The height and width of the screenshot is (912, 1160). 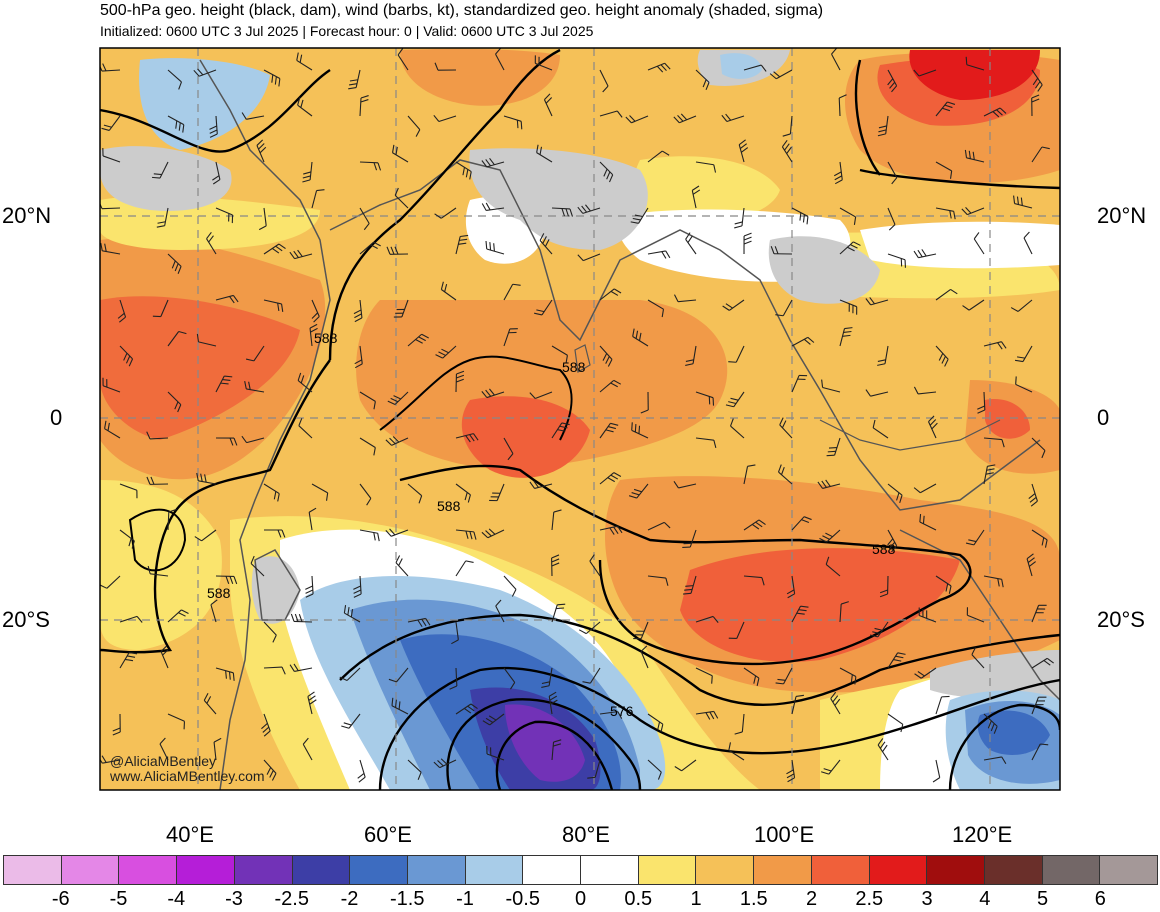 What do you see at coordinates (869, 899) in the screenshot?
I see `colorbar-label: 2.5` at bounding box center [869, 899].